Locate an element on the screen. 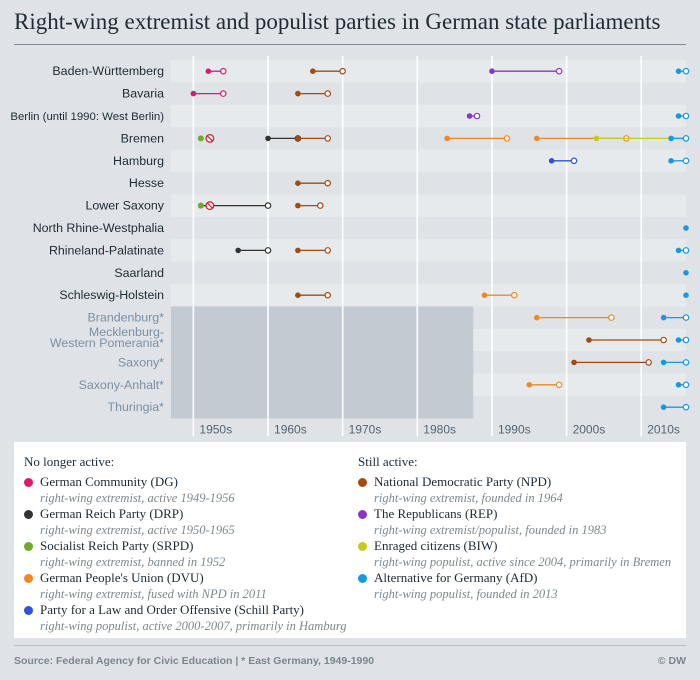 The height and width of the screenshot is (680, 700). legend-desc-afd: right-wing populist, founded in 2013 is located at coordinates (466, 594).